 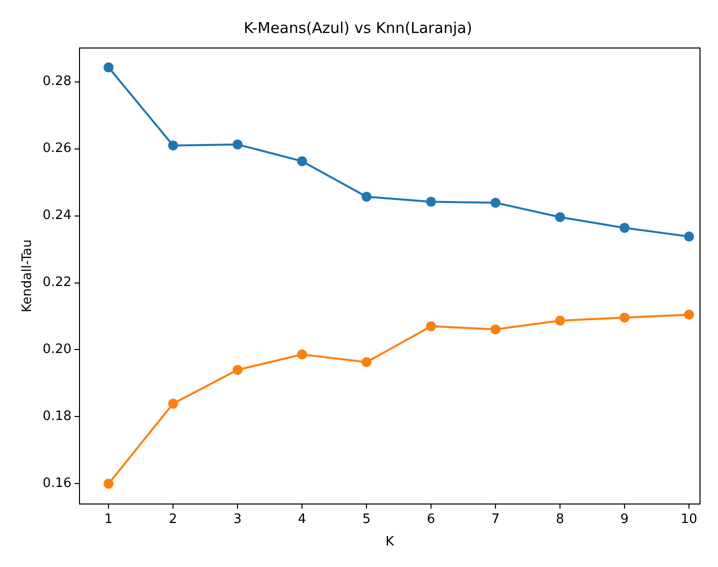 What do you see at coordinates (57, 282) in the screenshot?
I see `y-tick-label: 0.22` at bounding box center [57, 282].